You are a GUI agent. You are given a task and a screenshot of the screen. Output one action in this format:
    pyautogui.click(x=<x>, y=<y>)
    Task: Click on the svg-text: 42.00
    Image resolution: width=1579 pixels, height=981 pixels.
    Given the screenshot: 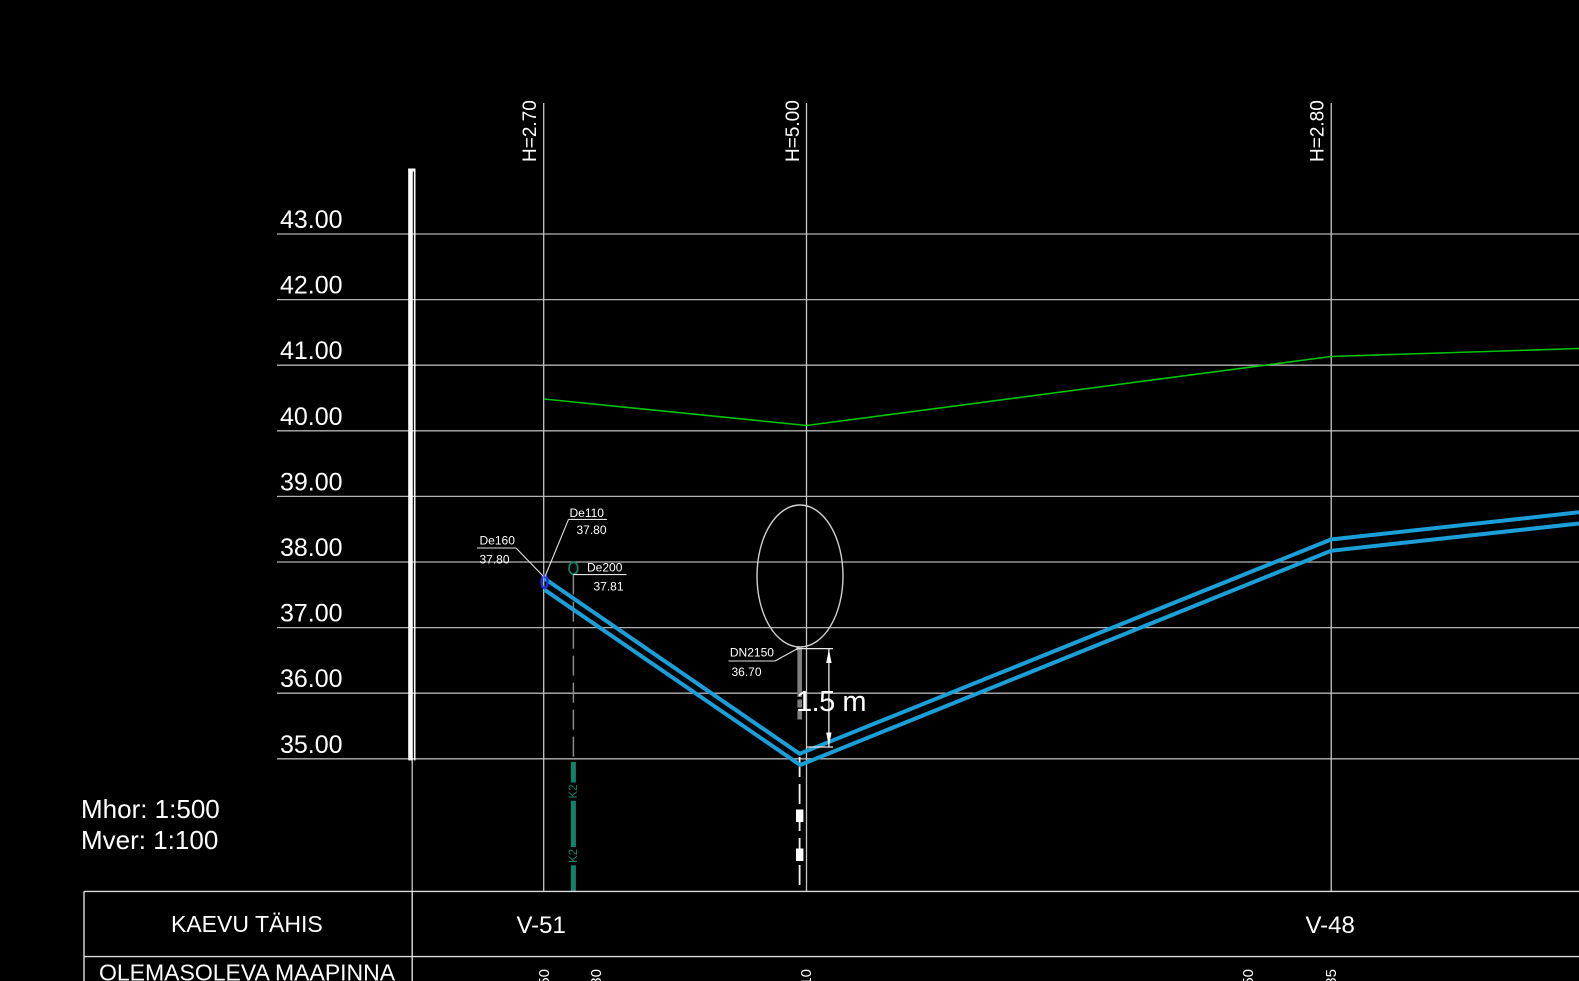 What is the action you would take?
    pyautogui.click(x=311, y=286)
    